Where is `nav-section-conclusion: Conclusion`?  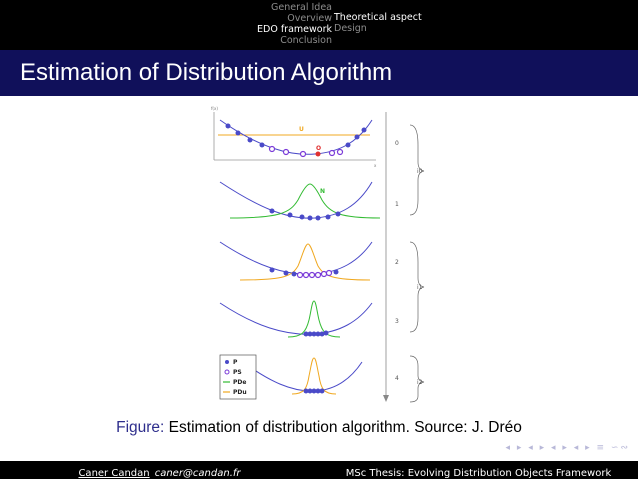
nav-section-conclusion: Conclusion is located at coordinates (306, 40).